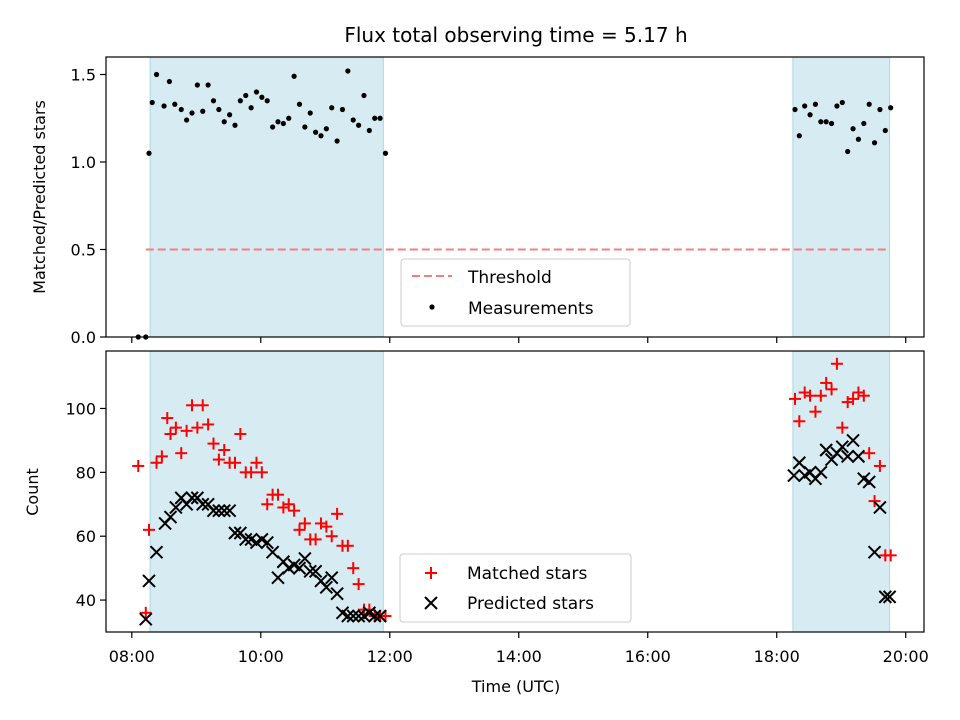 This screenshot has height=720, width=960. Describe the element at coordinates (432, 307) in the screenshot. I see `legend-measurements-swatch` at that location.